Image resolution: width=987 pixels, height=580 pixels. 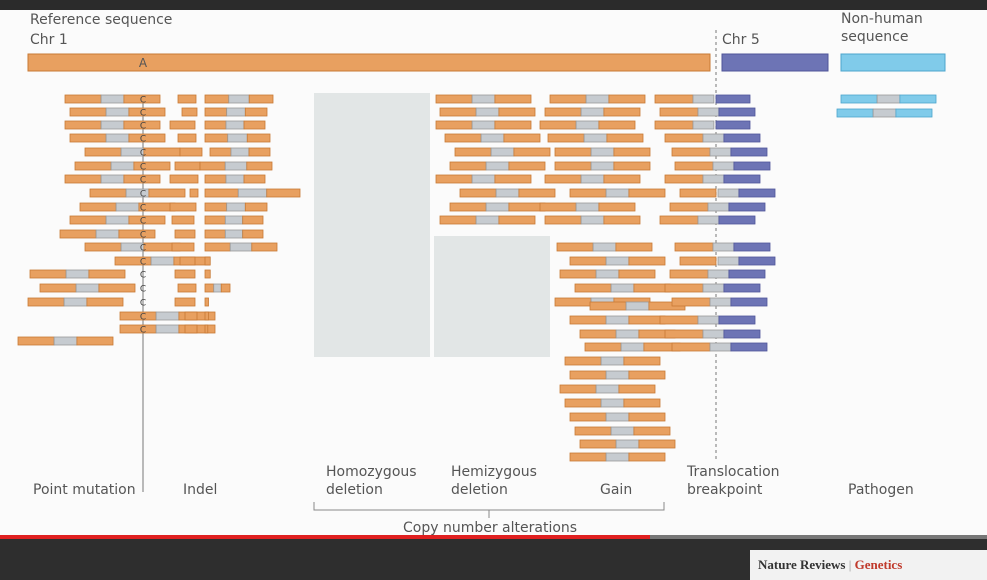 I want to click on category-label: Pathogen, so click(x=881, y=490).